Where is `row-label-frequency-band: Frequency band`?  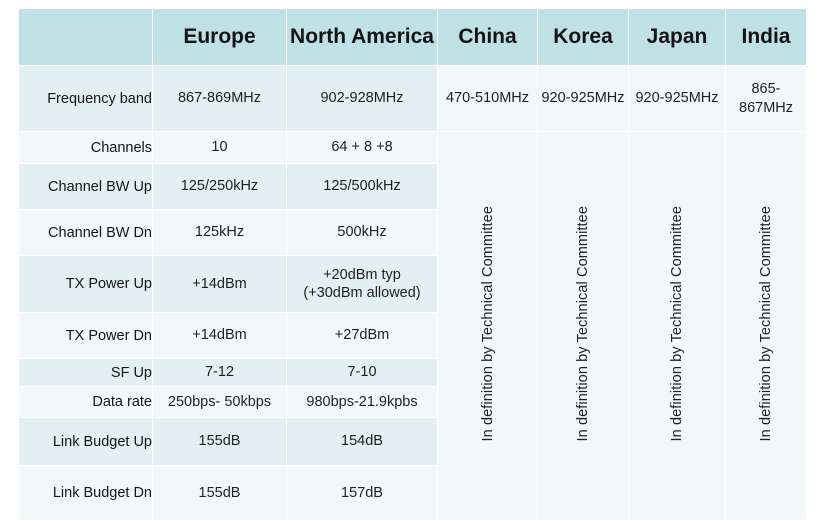
row-label-frequency-band: Frequency band is located at coordinates (85, 98).